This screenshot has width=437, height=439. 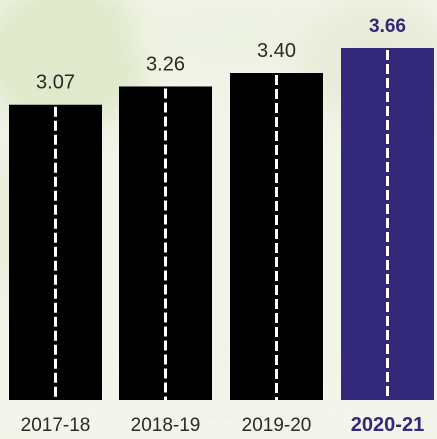 I want to click on category-label-2017-18: 2017-18, so click(x=56, y=425).